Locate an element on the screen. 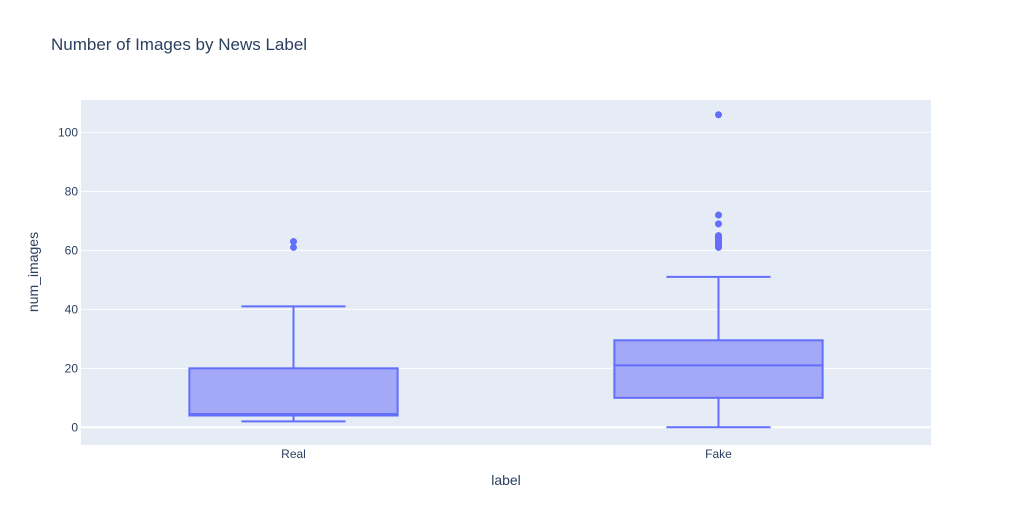  y-tick-label: 20 is located at coordinates (72, 368).